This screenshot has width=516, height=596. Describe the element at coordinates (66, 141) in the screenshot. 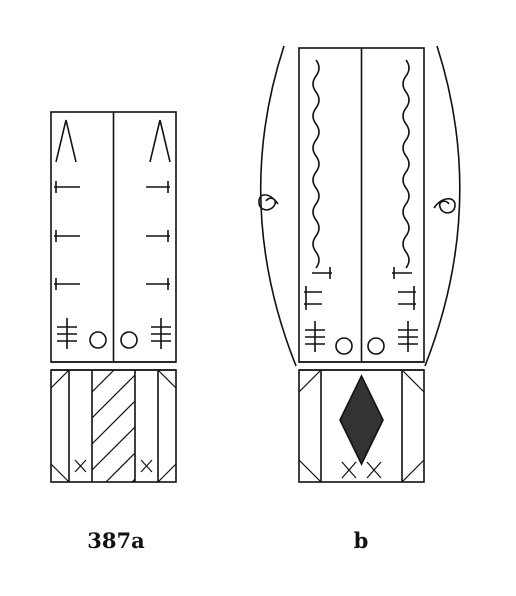

I see `chevron-symbol-left` at that location.